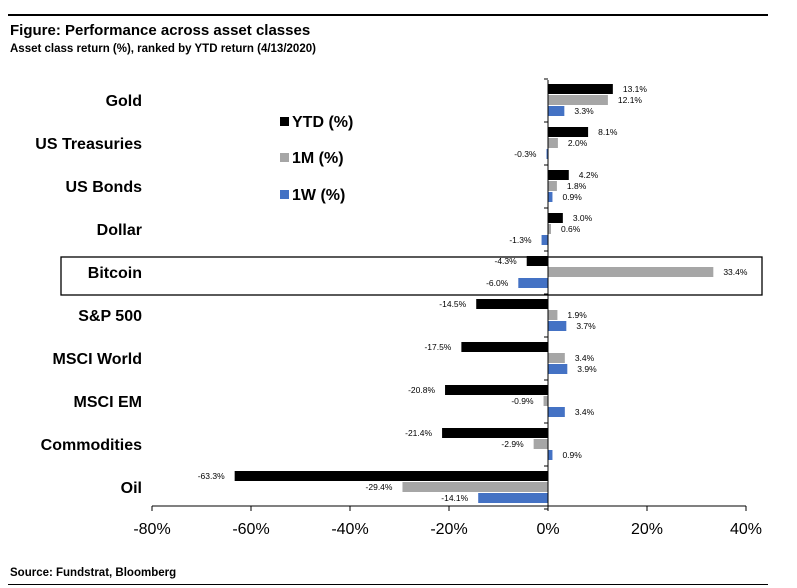  What do you see at coordinates (379, 487) in the screenshot?
I see `data-label: -29.4%` at bounding box center [379, 487].